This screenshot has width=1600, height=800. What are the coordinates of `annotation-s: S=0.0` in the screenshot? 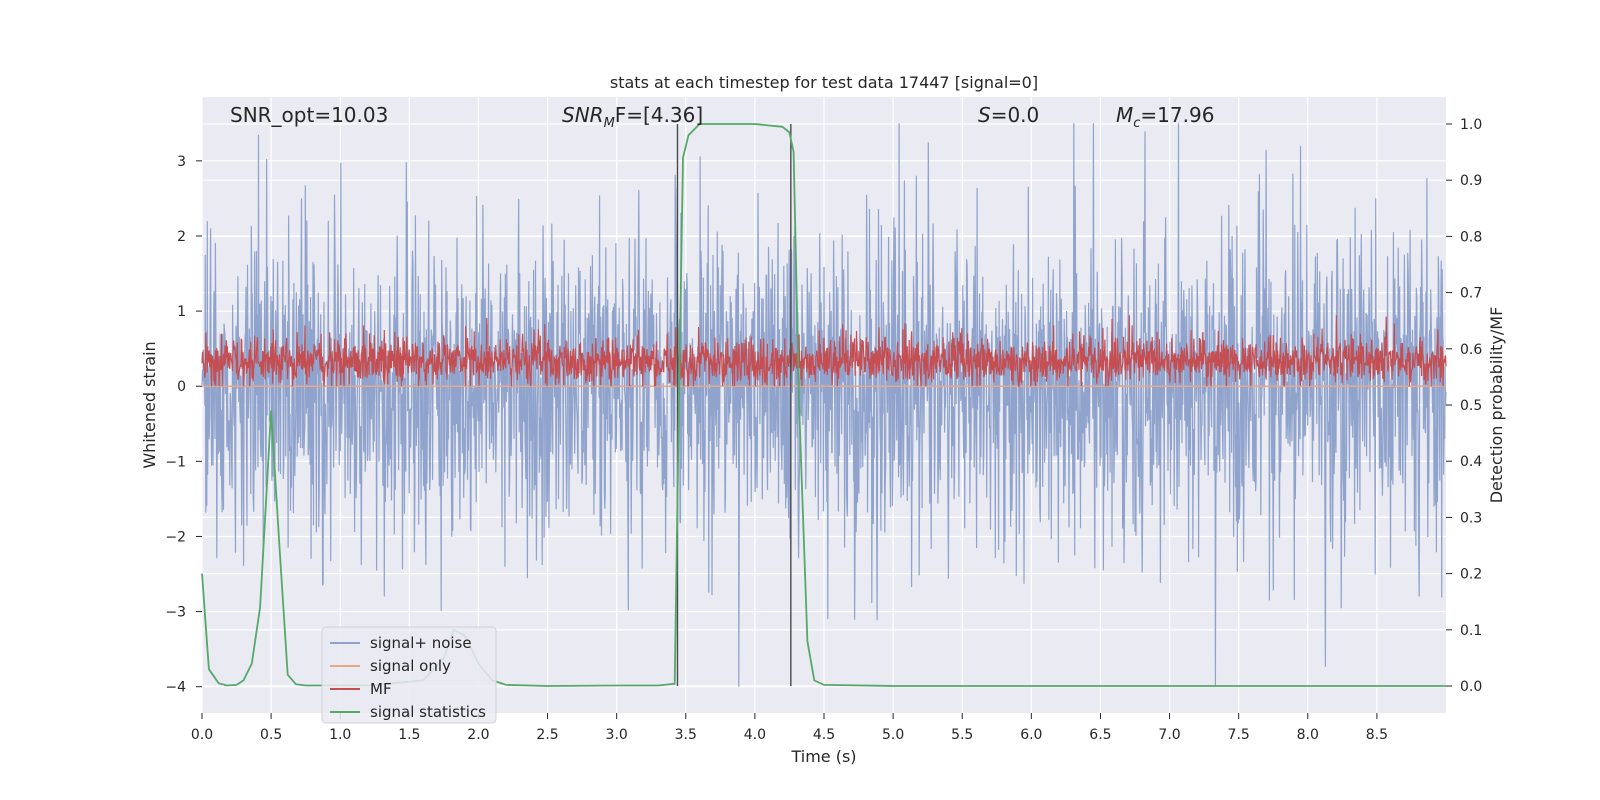 It's located at (1008, 115).